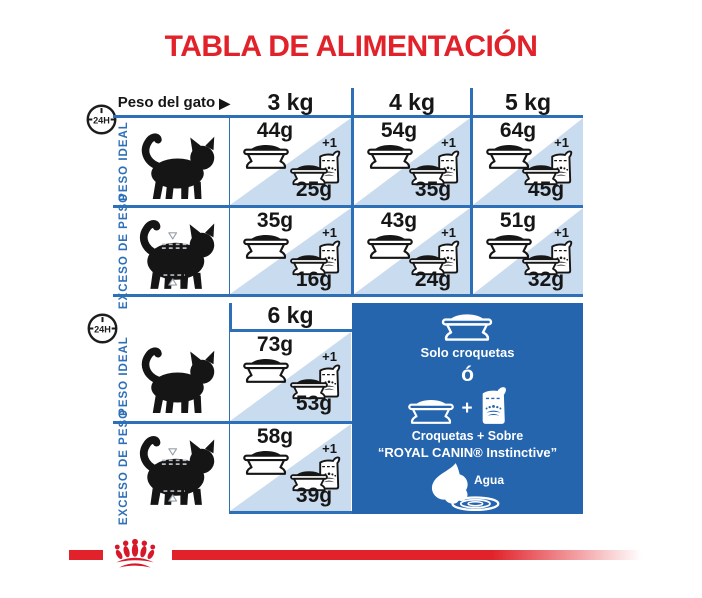 The width and height of the screenshot is (702, 598). I want to click on cell-ideal-6kg: 73g +1 53g, so click(290, 376).